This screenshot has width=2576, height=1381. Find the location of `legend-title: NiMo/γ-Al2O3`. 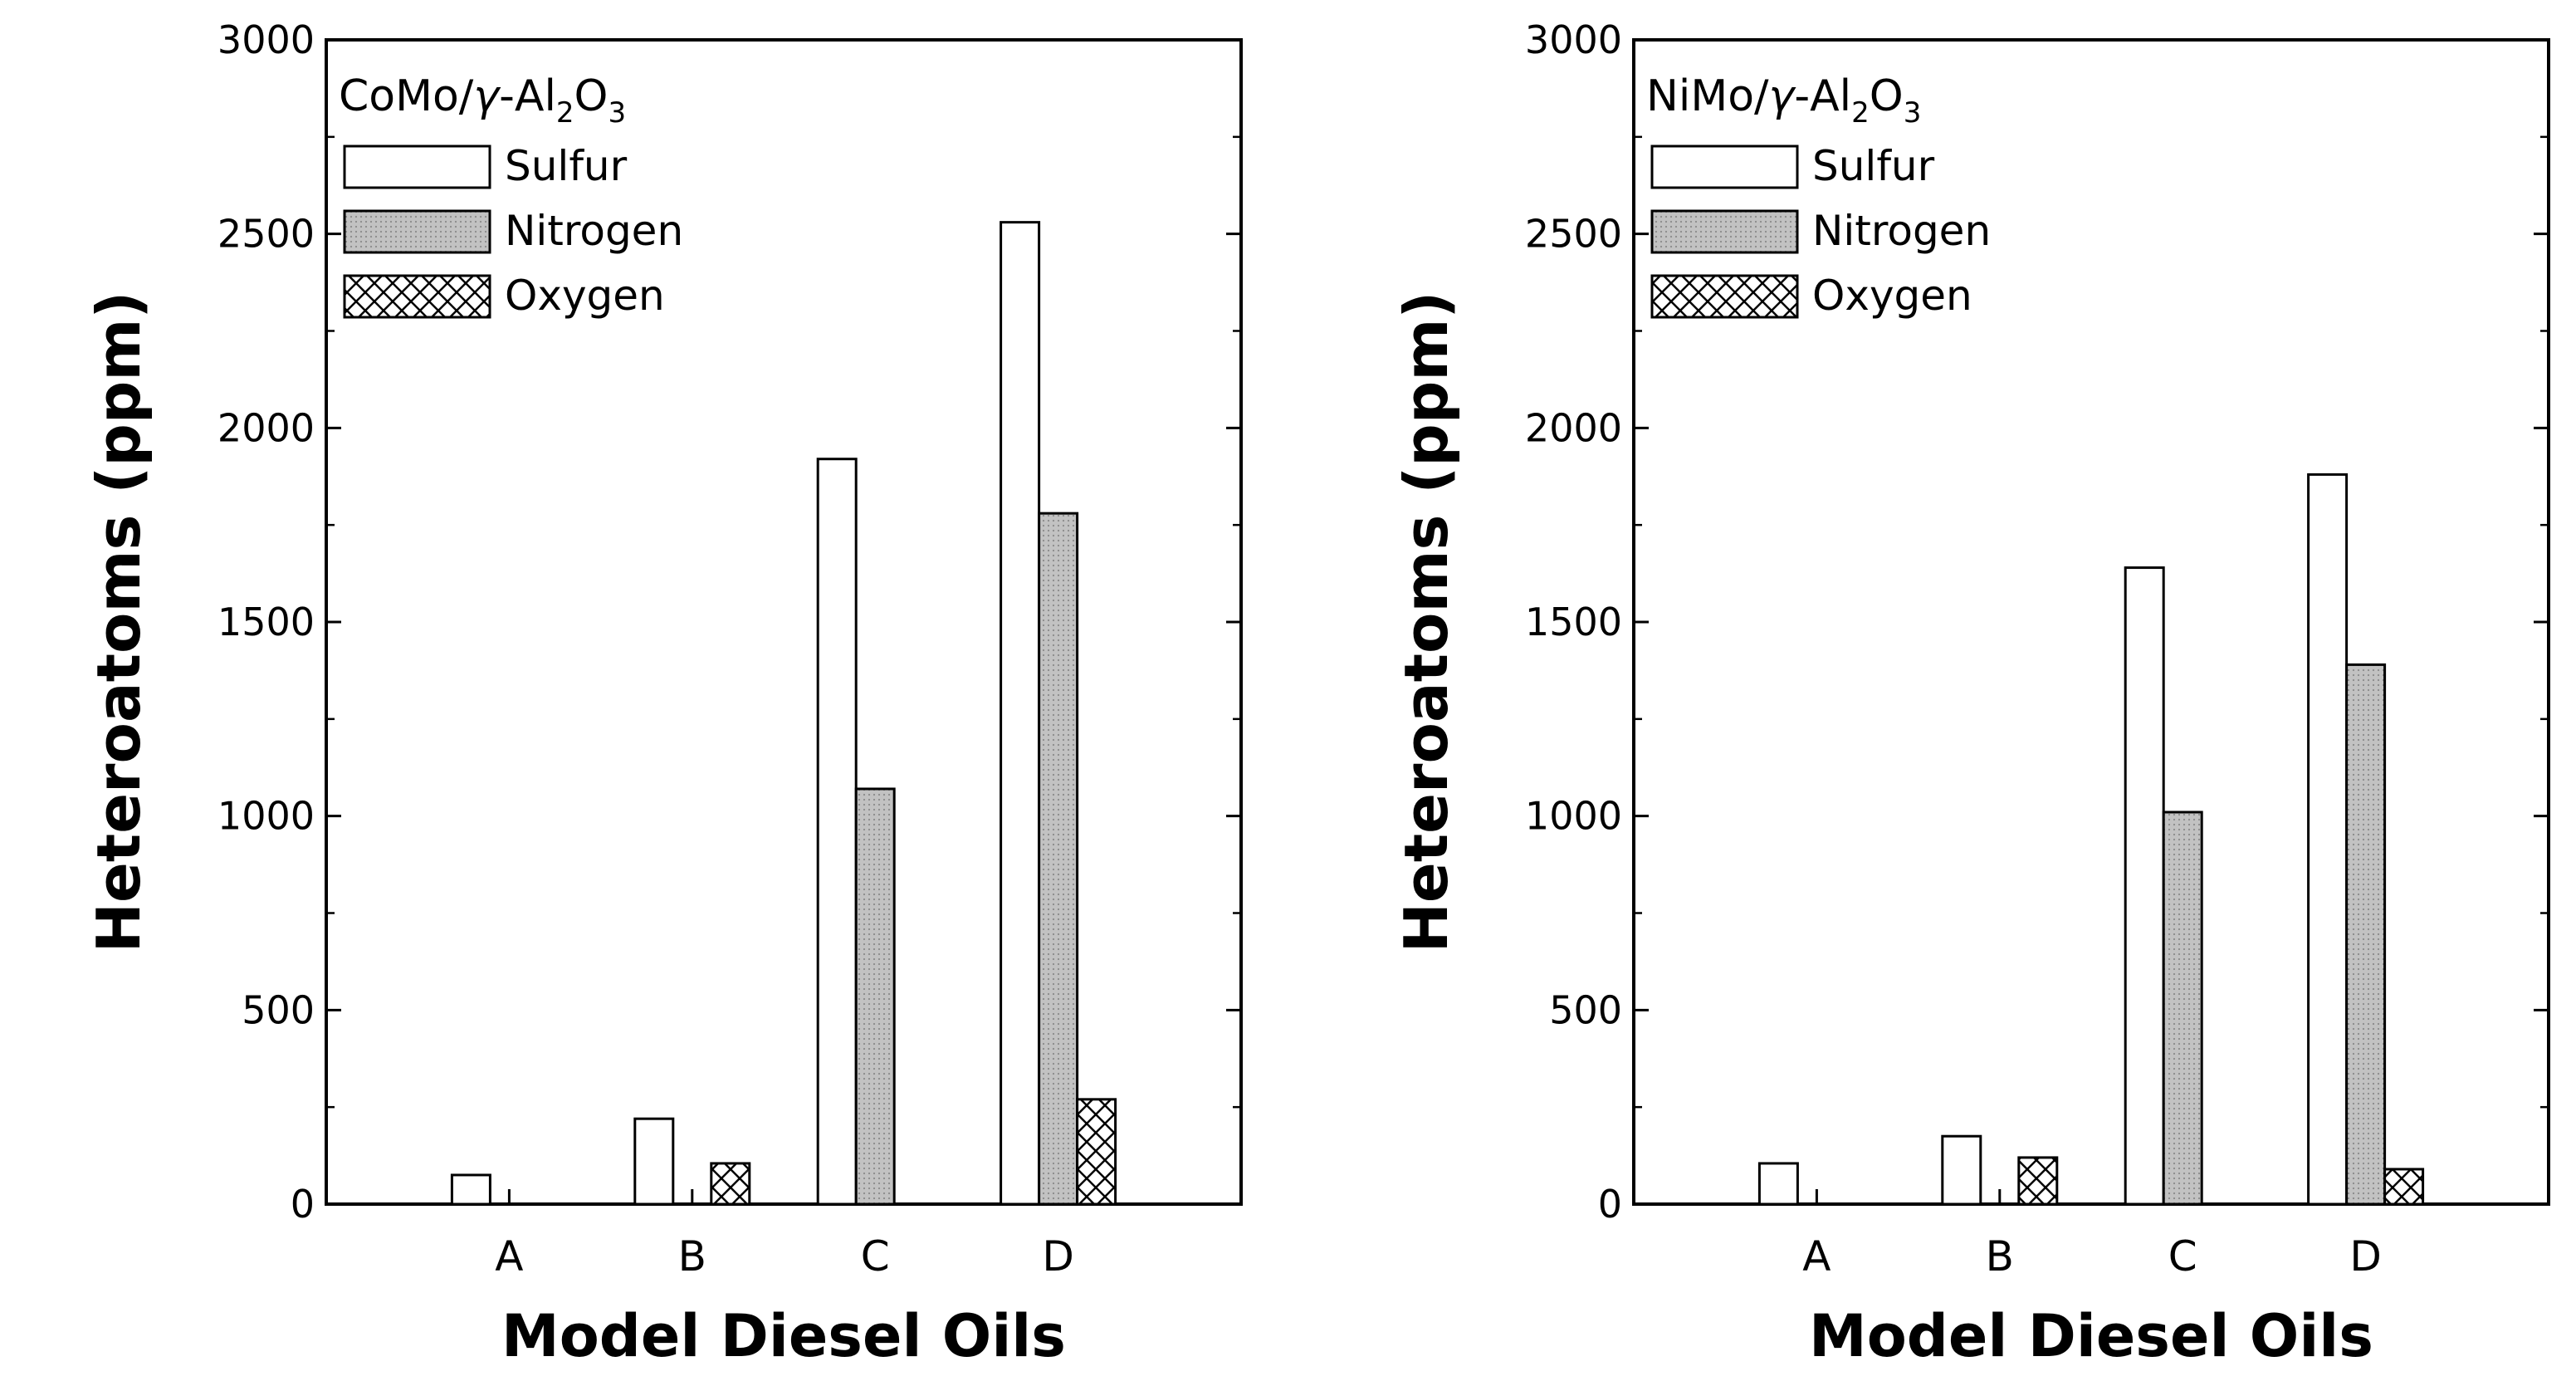

legend-title: NiMo/γ-Al2O3 is located at coordinates (1783, 100).